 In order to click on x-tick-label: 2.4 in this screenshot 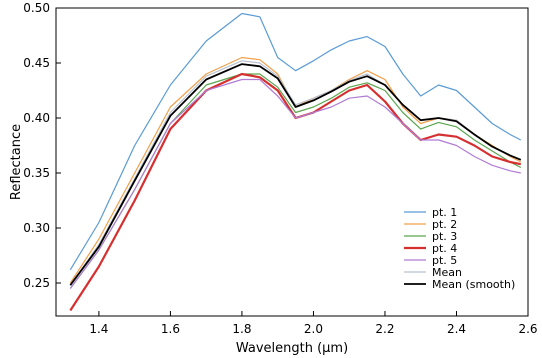, I will do `click(456, 329)`.